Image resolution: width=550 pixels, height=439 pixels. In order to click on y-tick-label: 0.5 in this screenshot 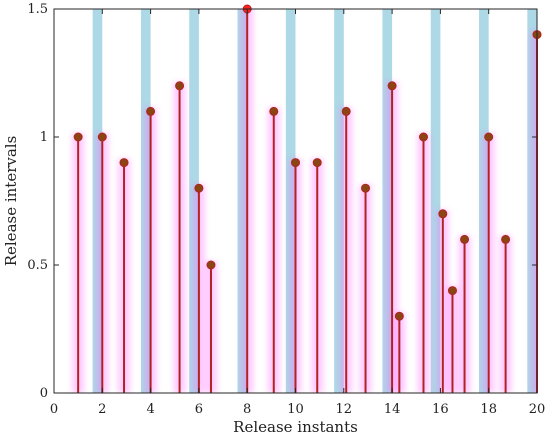, I will do `click(37, 265)`.